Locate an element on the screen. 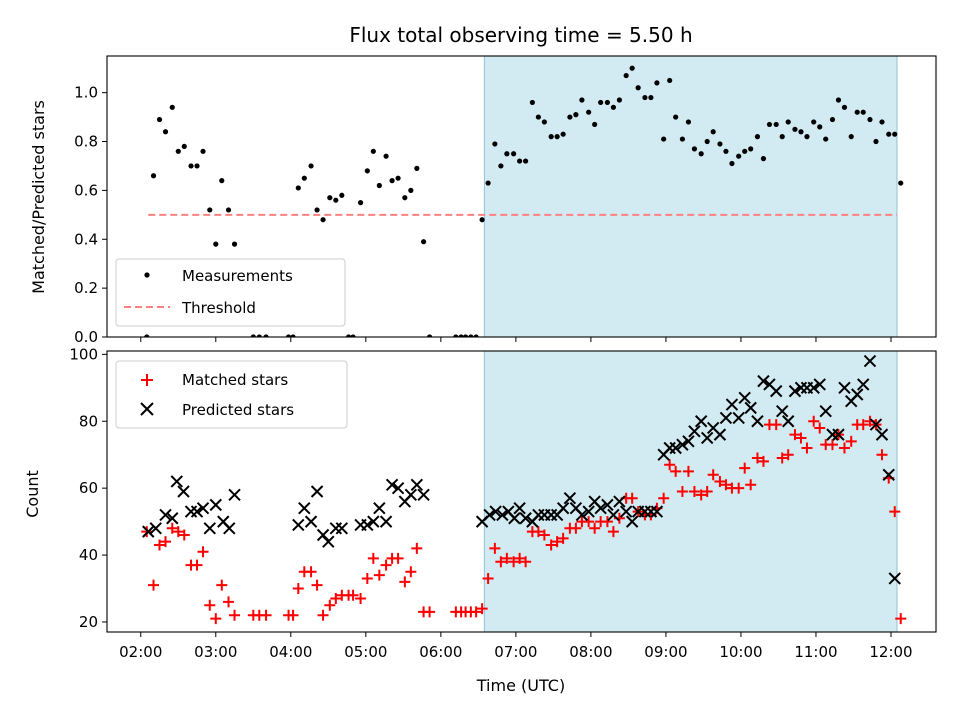 Image resolution: width=960 pixels, height=720 pixels. y-tick-label: 0.0 is located at coordinates (86, 337).